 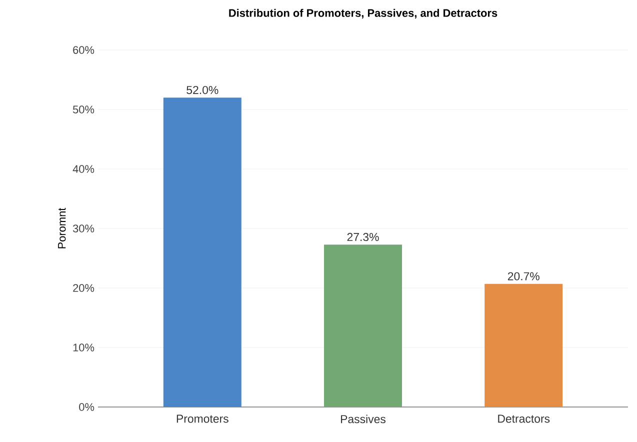 What do you see at coordinates (83, 50) in the screenshot?
I see `y-tick-label: 60%` at bounding box center [83, 50].